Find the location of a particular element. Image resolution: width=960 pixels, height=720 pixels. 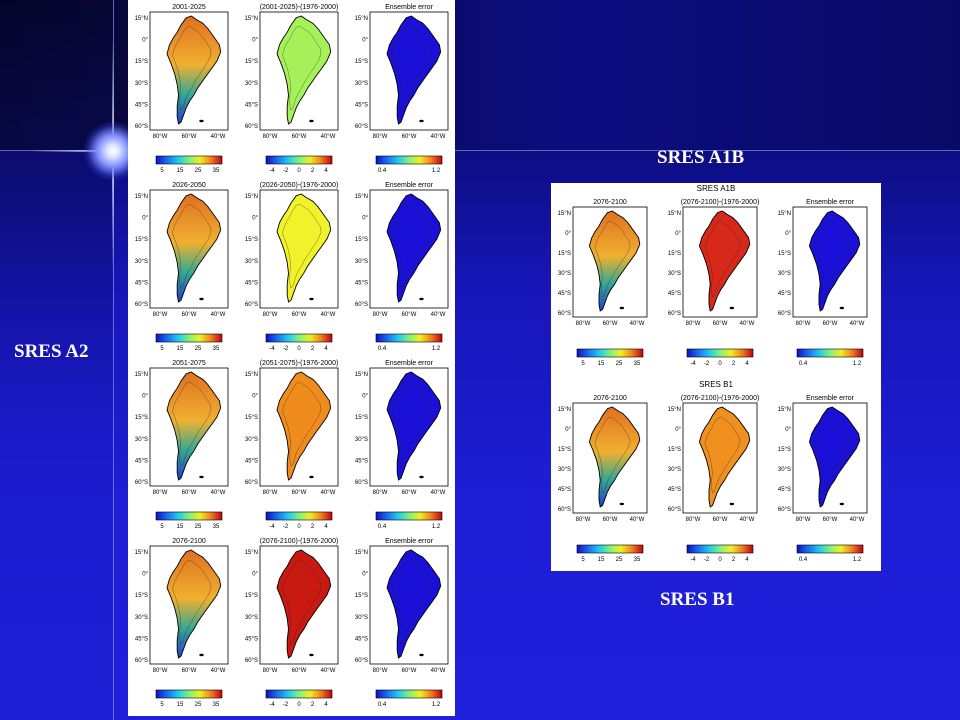

a2-r0-c0-contour is located at coordinates (192, 68).